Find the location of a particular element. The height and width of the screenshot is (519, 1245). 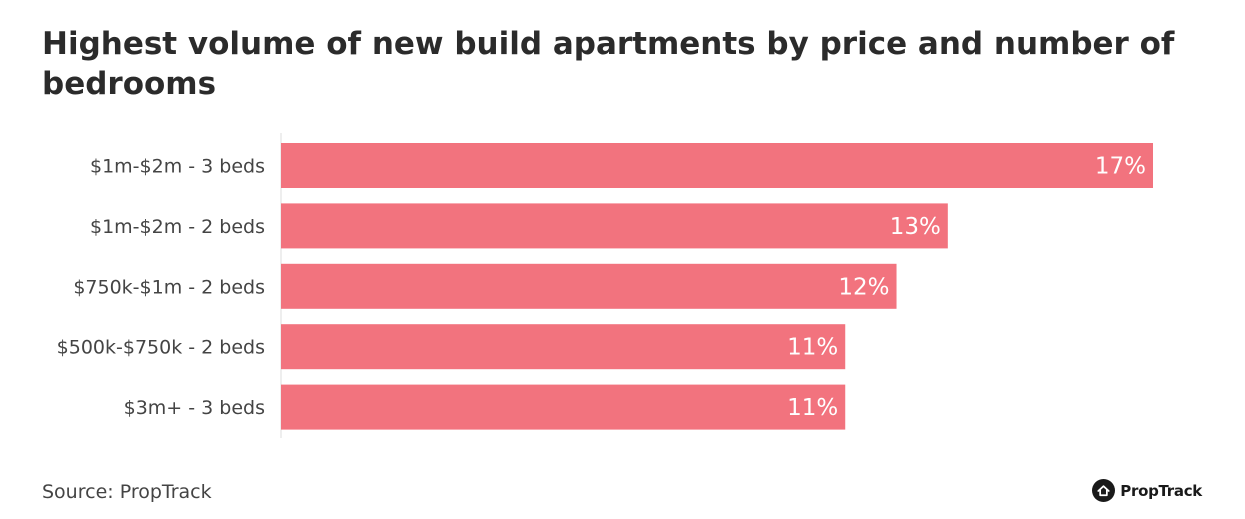

proptrack-logo: PropTrack is located at coordinates (1147, 490).